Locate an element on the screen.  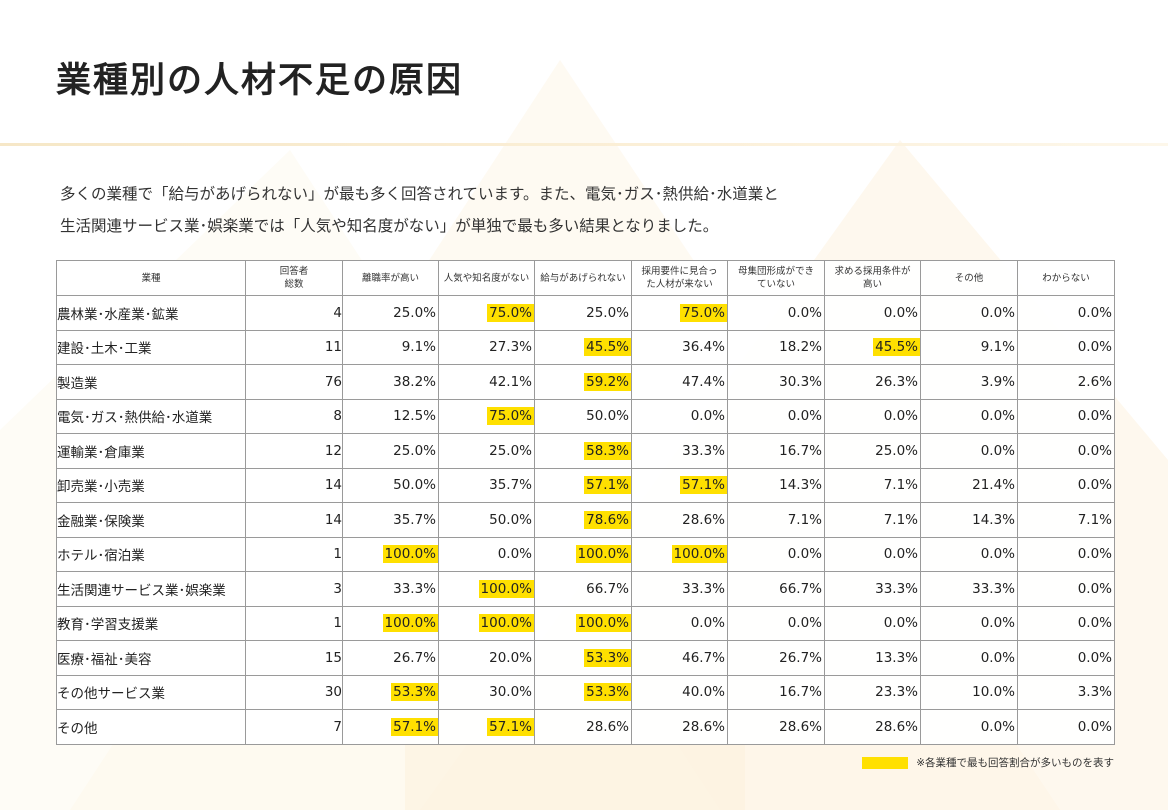
respondent-count-cell: 4 is located at coordinates (294, 313).